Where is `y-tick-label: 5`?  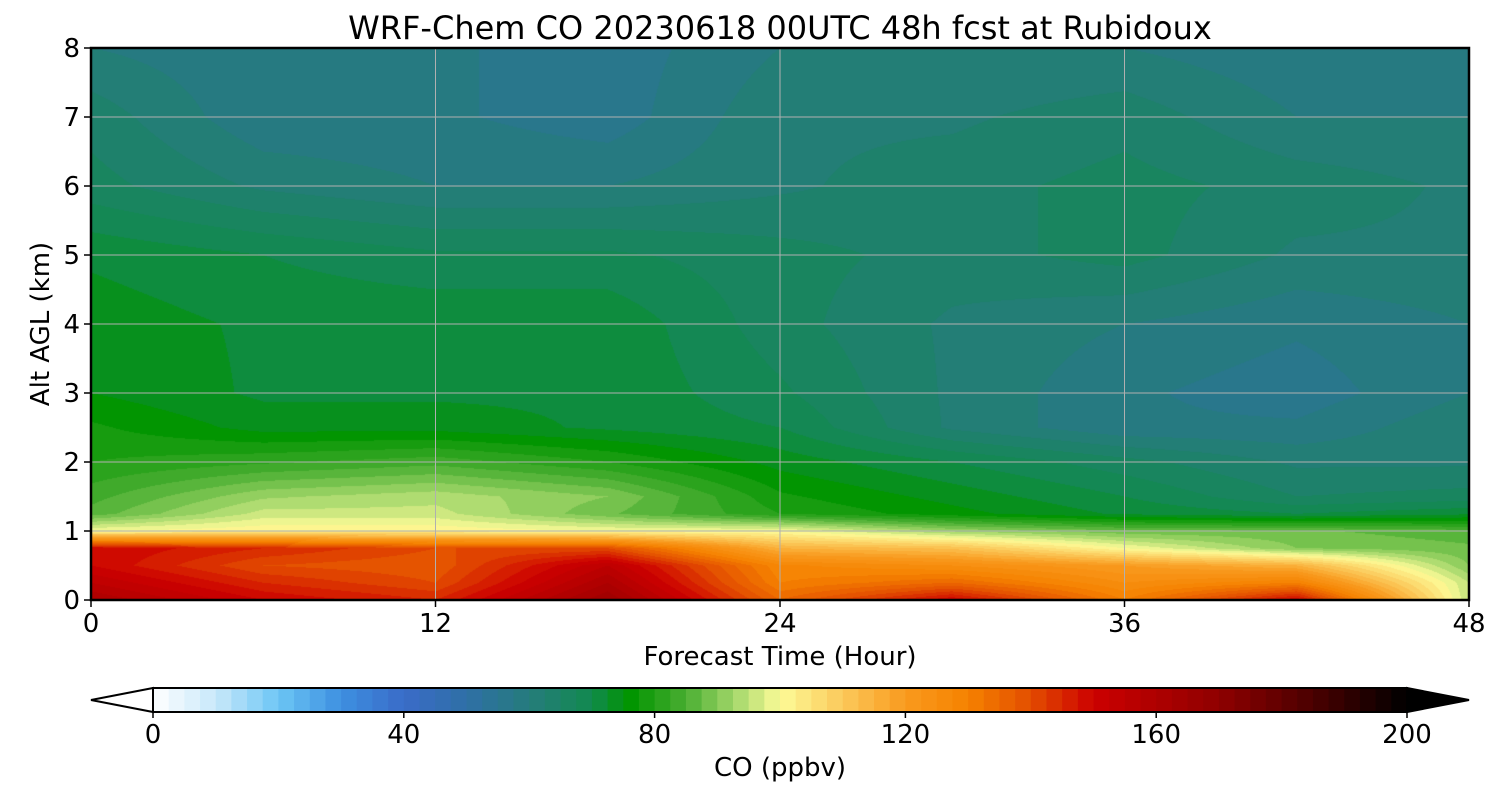
y-tick-label: 5 is located at coordinates (71, 256).